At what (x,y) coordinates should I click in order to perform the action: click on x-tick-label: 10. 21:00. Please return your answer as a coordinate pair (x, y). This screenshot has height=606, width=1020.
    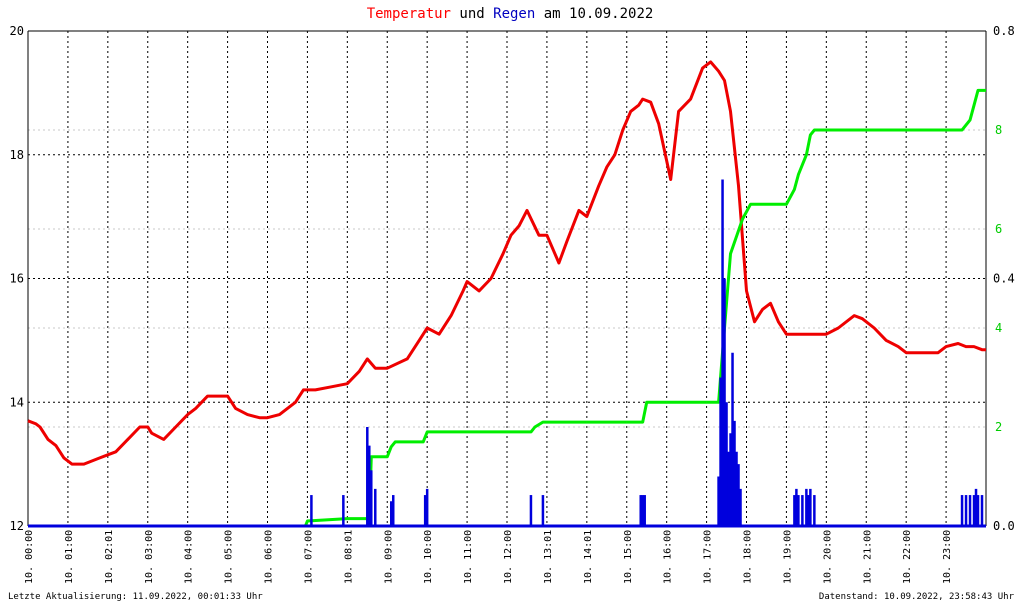
    Looking at the image, I should click on (867, 557).